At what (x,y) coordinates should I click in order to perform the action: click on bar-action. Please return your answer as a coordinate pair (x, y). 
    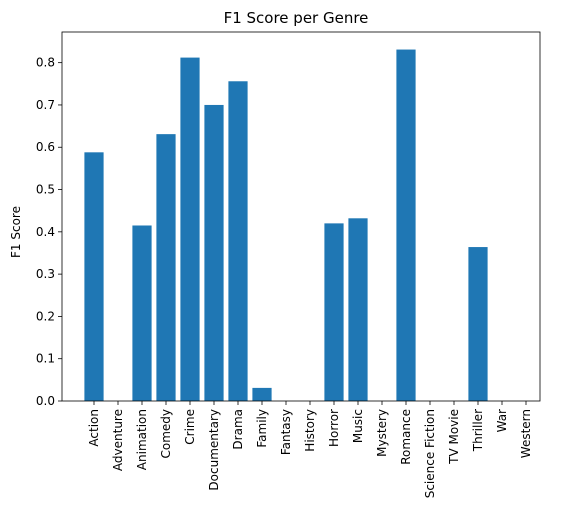
    Looking at the image, I should click on (93, 276).